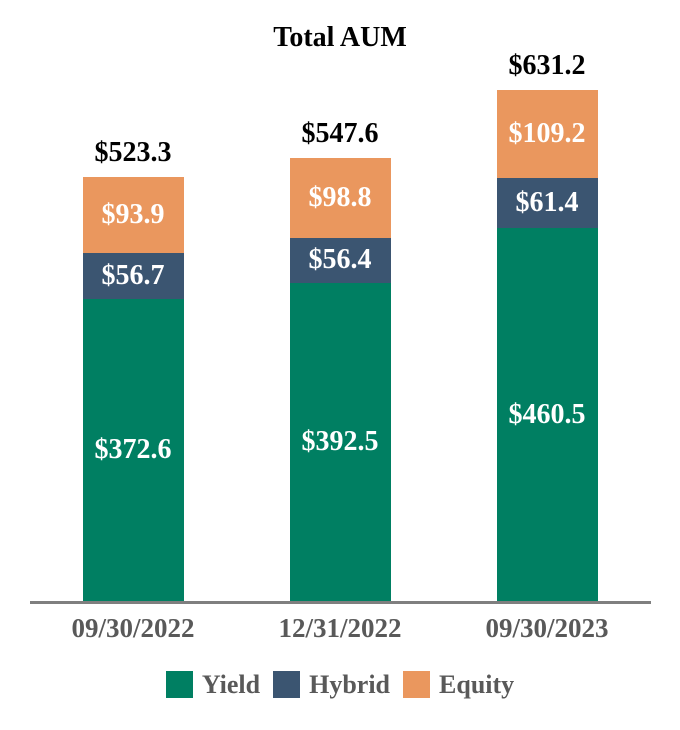  Describe the element at coordinates (547, 66) in the screenshot. I see `bar-total-label: $631.2` at that location.